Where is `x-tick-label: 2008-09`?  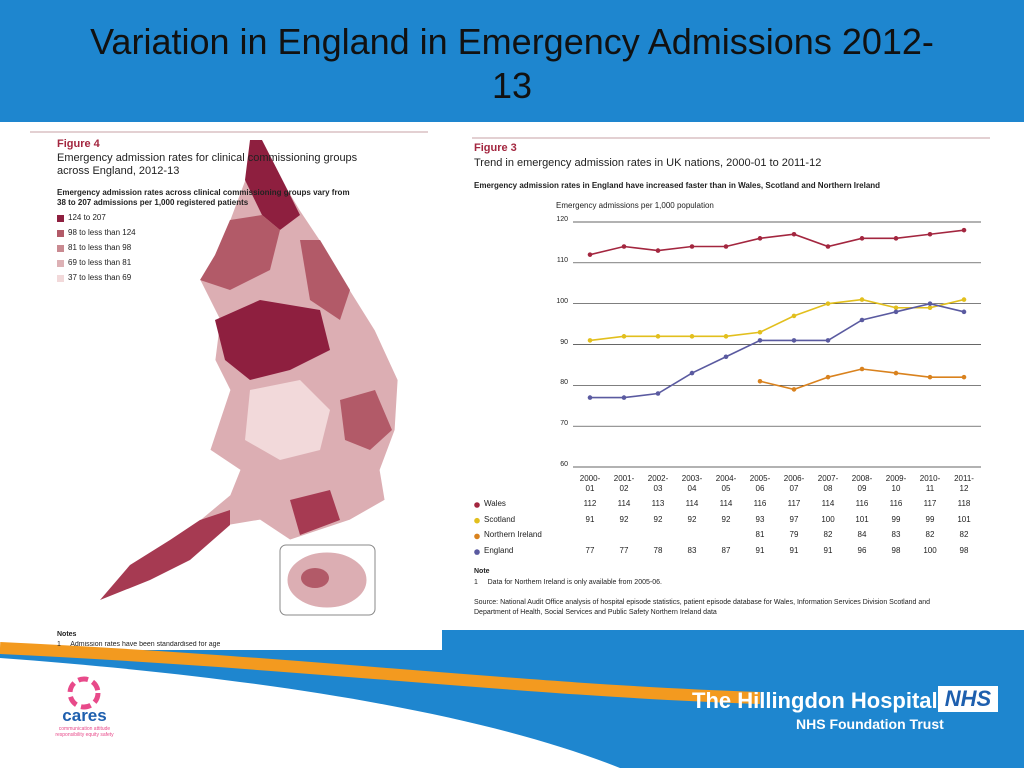 x-tick-label: 2008-09 is located at coordinates (862, 483).